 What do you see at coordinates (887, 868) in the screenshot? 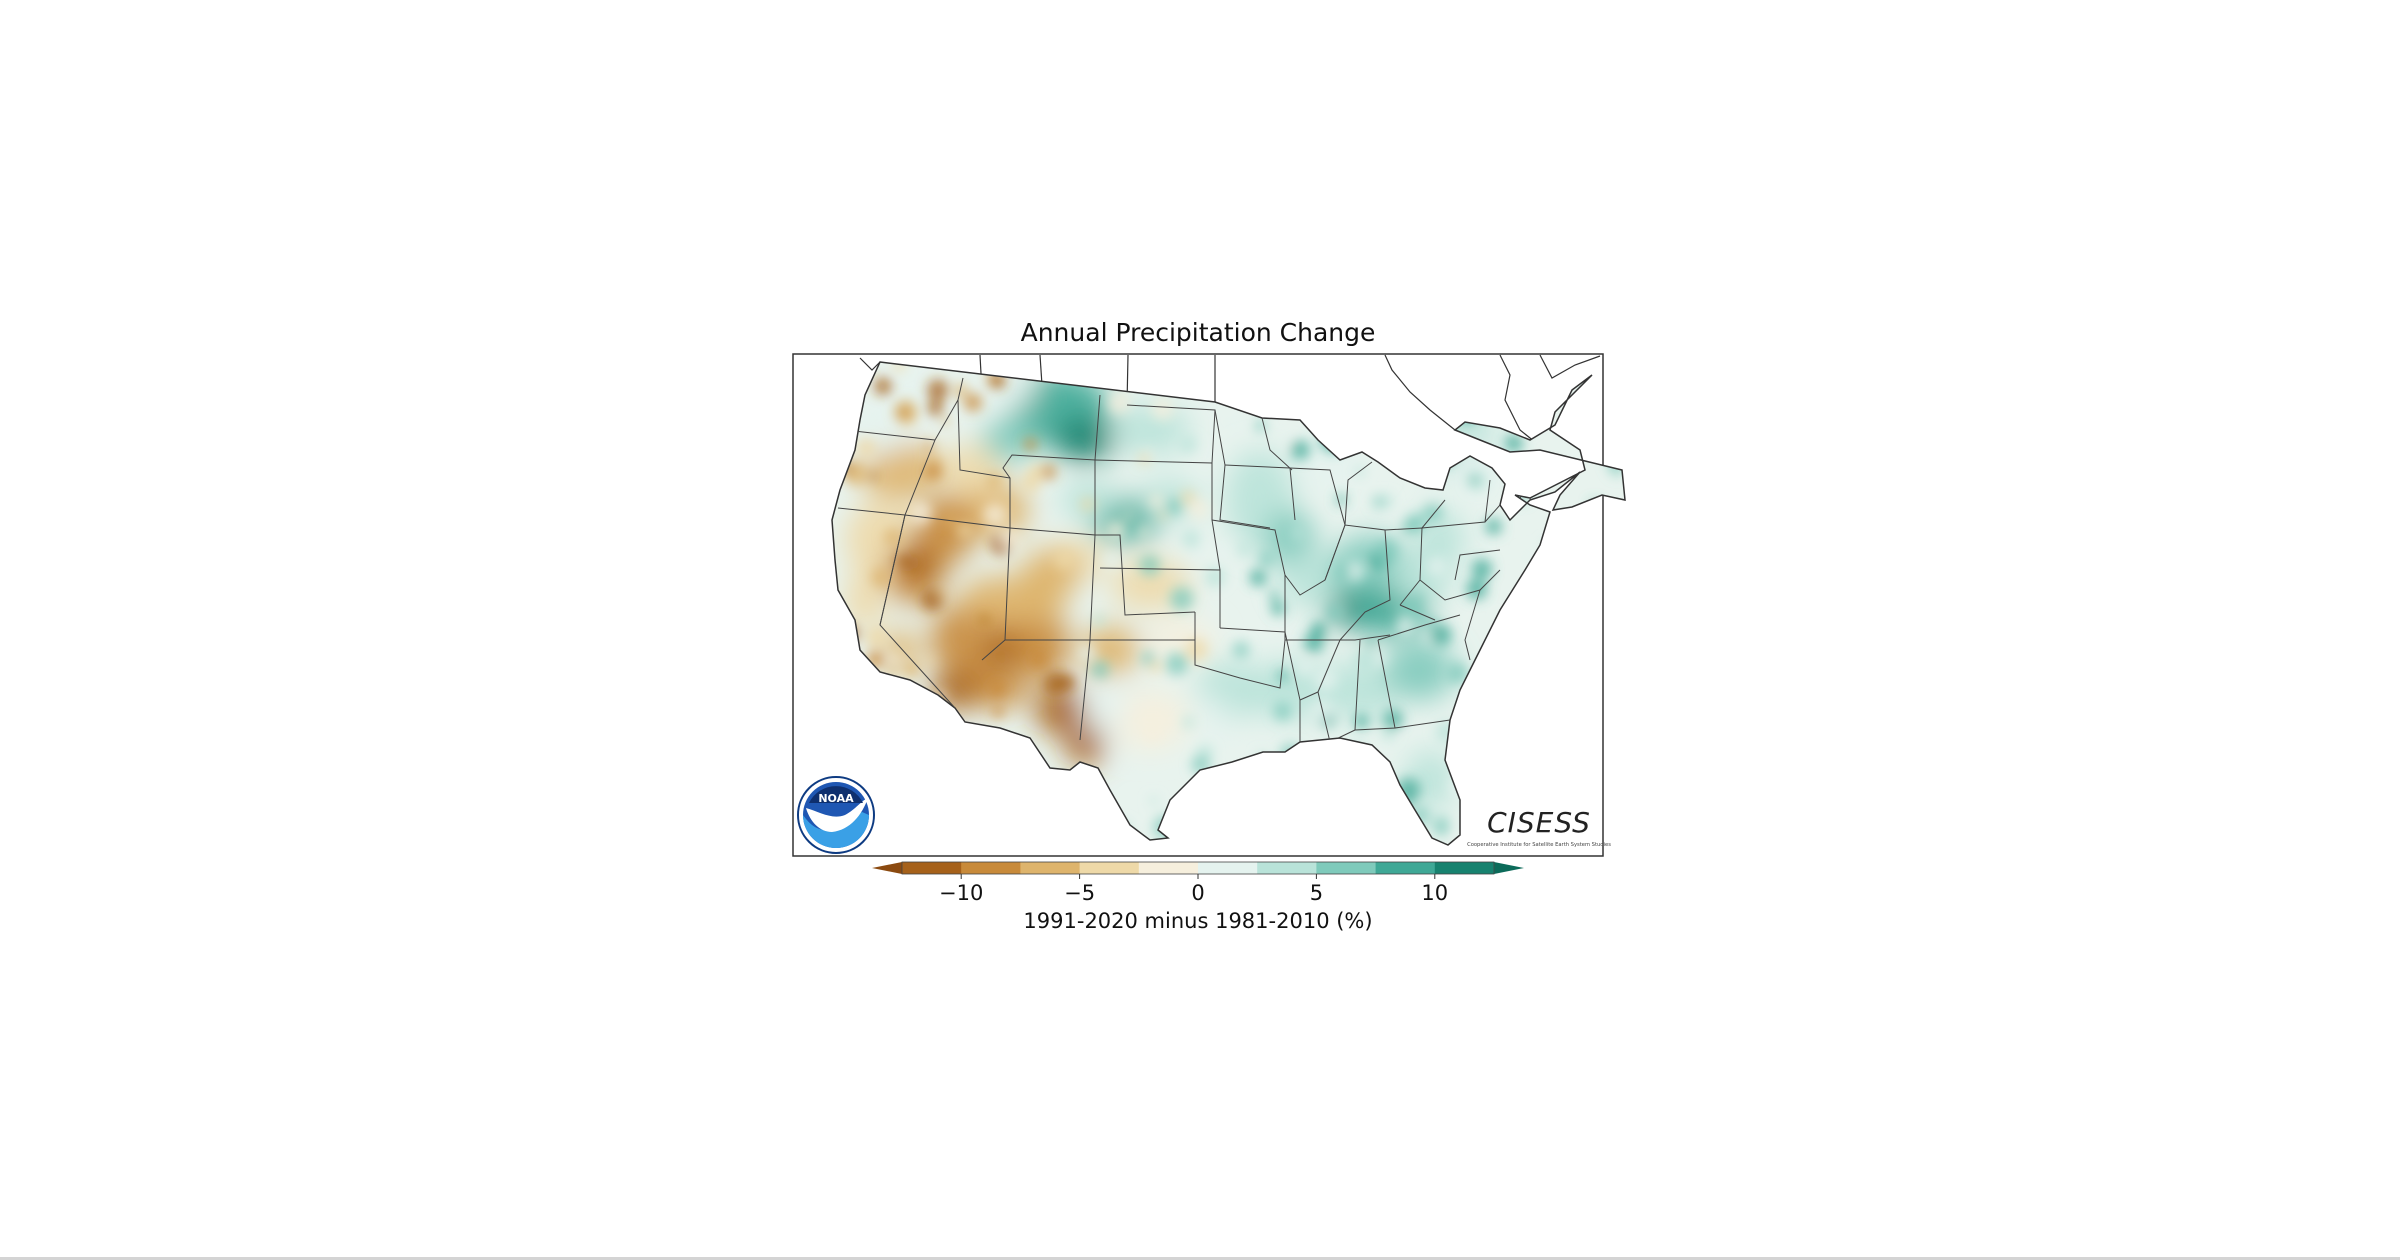
I see `colorbar-extend-low` at bounding box center [887, 868].